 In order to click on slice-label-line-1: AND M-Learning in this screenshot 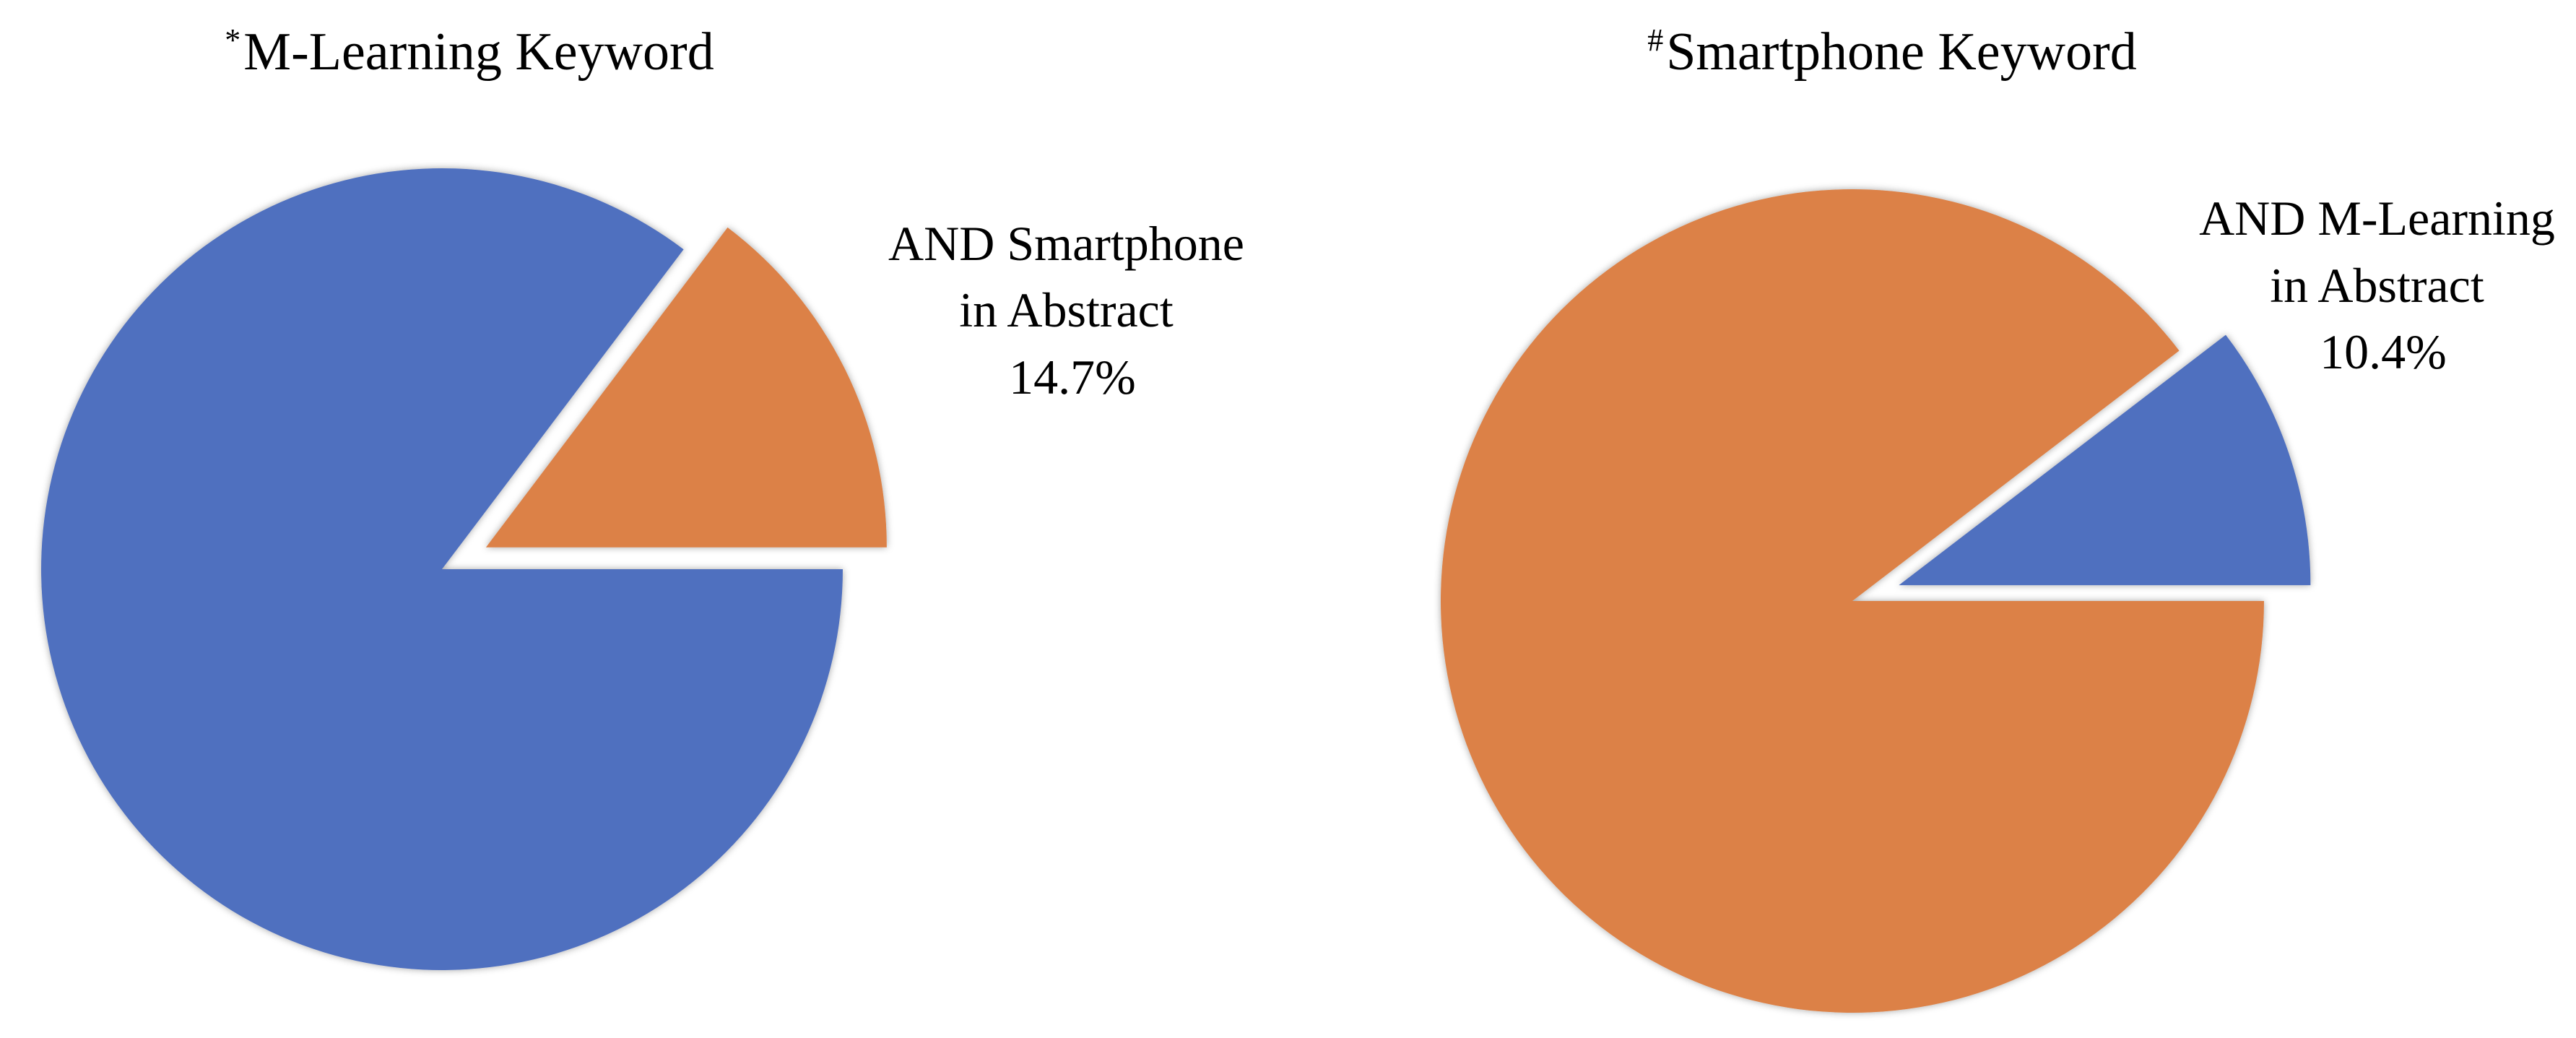, I will do `click(2377, 219)`.